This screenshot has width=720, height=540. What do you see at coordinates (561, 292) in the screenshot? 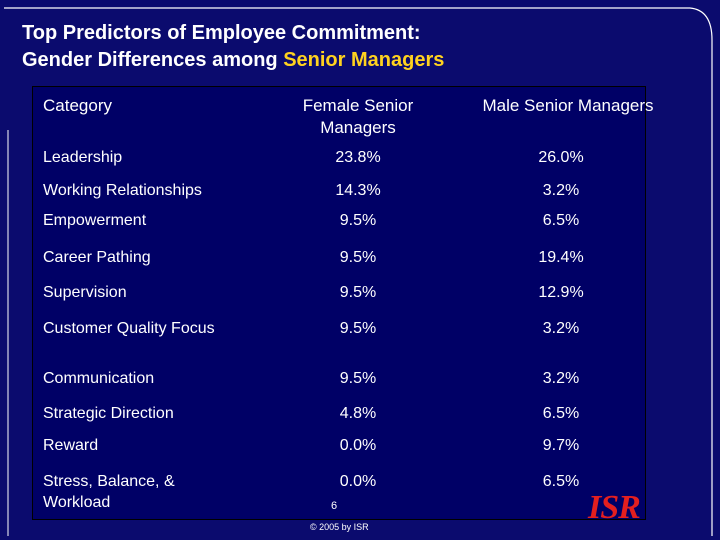
I see `row-male-value: 12.9%` at bounding box center [561, 292].